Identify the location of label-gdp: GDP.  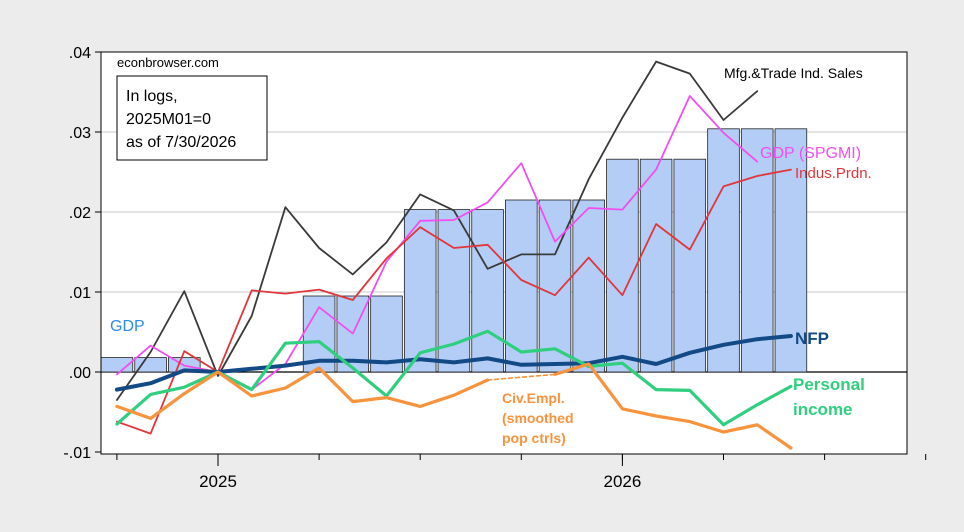
(127, 326).